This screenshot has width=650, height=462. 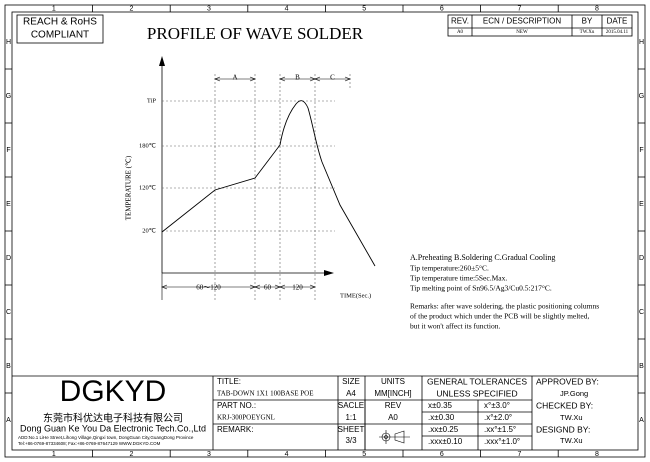 I want to click on label: REMARK:, so click(x=235, y=429).